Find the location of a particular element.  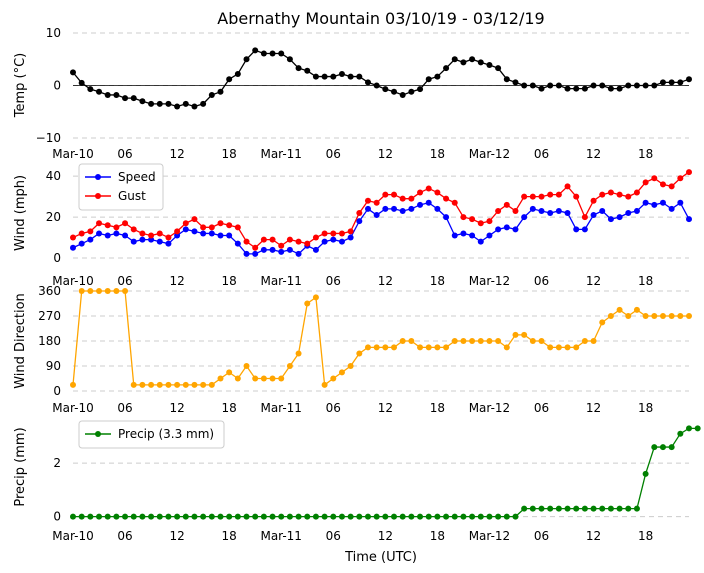

y-axis-label: Wind Direction is located at coordinates (20, 341).